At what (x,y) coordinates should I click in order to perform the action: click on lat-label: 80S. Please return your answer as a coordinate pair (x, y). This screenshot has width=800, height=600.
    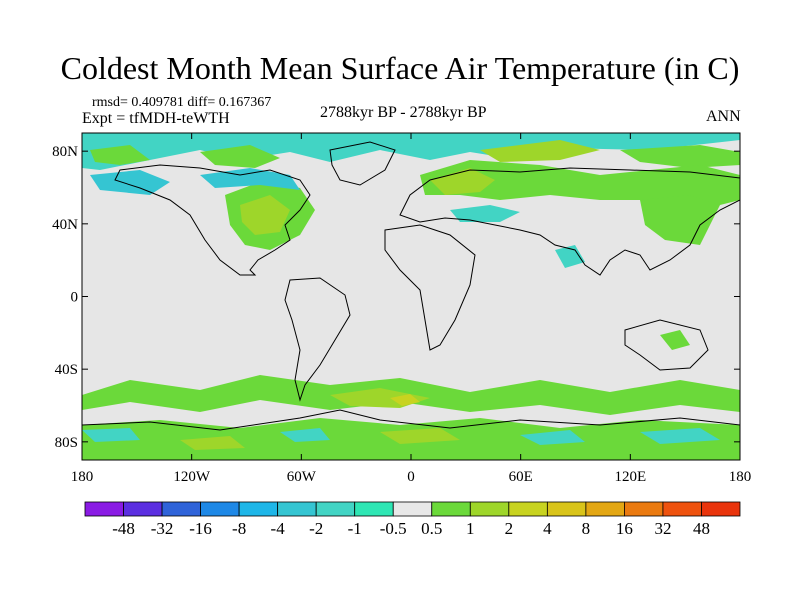
    Looking at the image, I should click on (66, 443).